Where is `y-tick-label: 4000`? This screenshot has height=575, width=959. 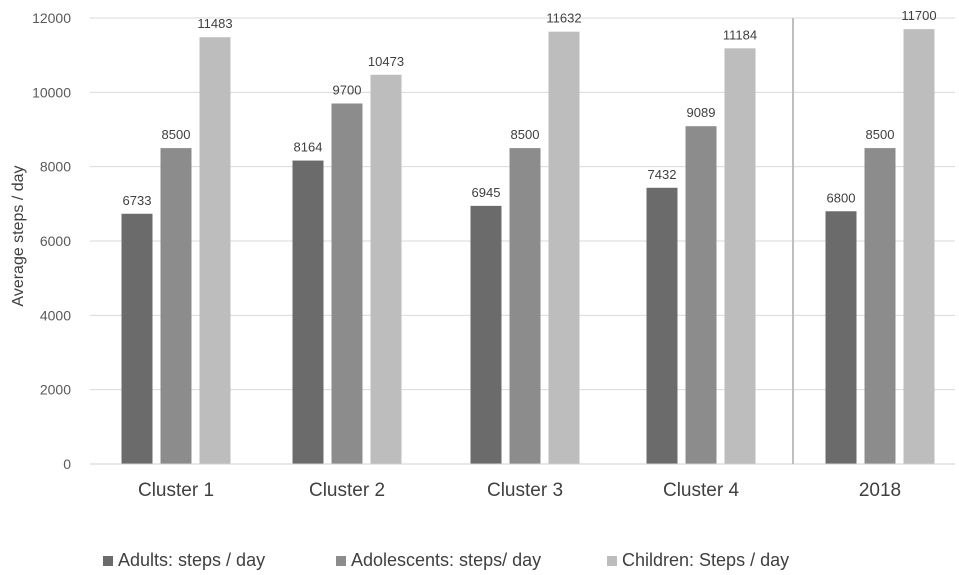 y-tick-label: 4000 is located at coordinates (55, 315).